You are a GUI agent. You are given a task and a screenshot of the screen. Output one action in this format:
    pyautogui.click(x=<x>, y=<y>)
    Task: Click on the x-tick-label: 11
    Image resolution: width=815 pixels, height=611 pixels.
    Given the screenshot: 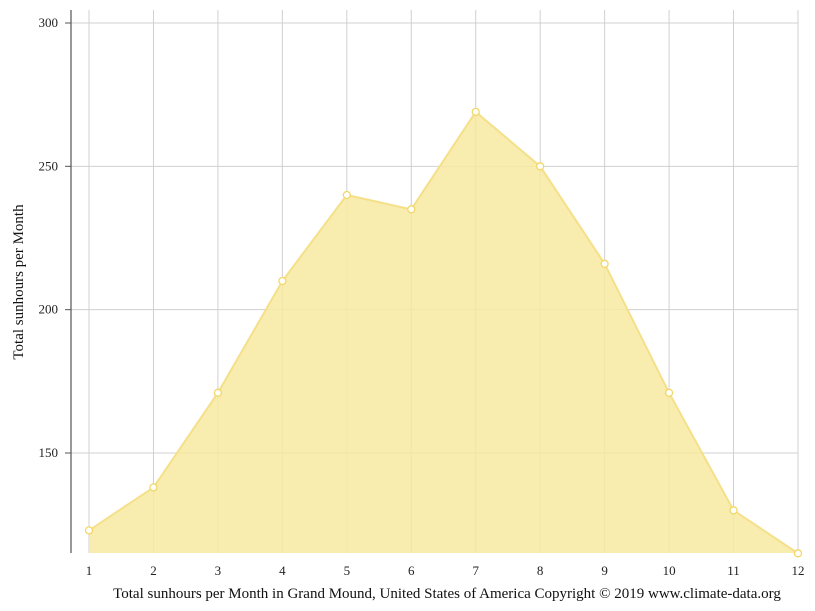 What is the action you would take?
    pyautogui.click(x=733, y=570)
    